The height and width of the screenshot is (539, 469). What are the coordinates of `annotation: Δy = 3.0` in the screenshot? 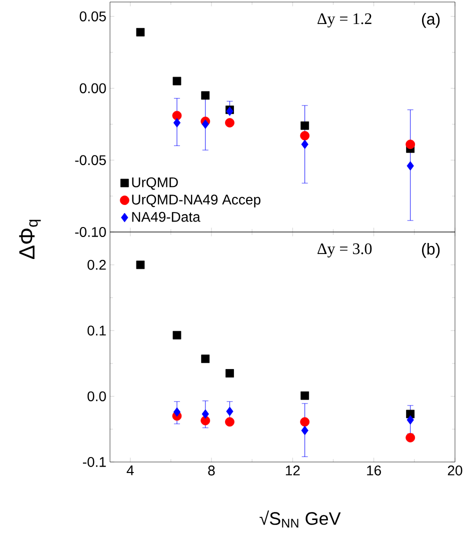 It's located at (345, 250).